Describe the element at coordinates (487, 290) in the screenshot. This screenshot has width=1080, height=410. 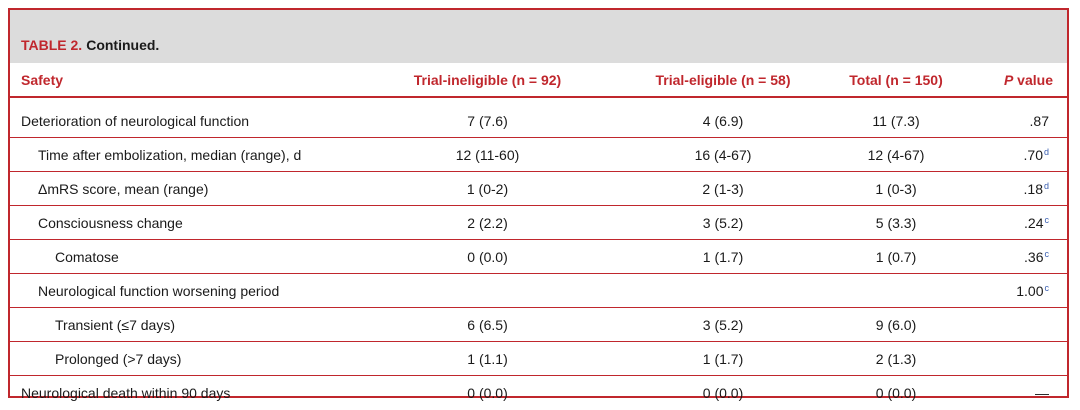
I see `cell-trial-ineligible` at that location.